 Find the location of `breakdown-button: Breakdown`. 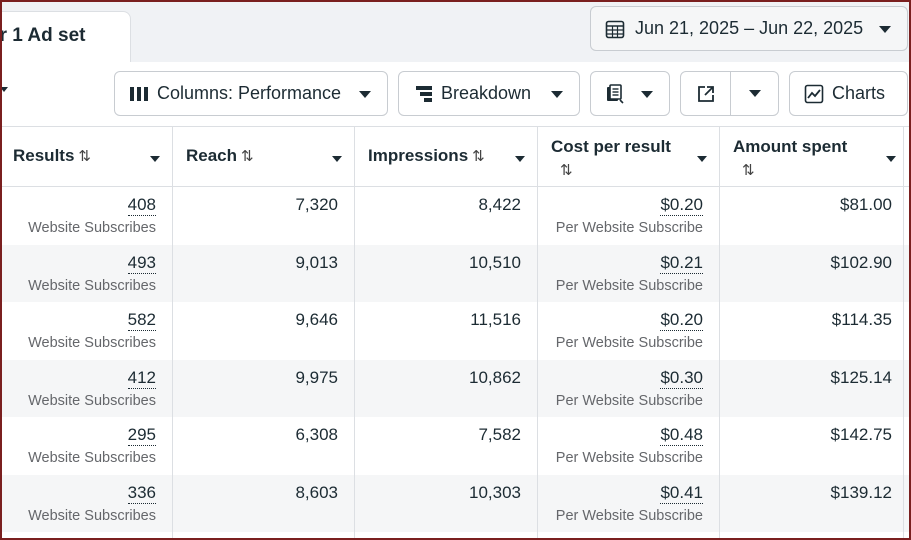

breakdown-button: Breakdown is located at coordinates (489, 93).